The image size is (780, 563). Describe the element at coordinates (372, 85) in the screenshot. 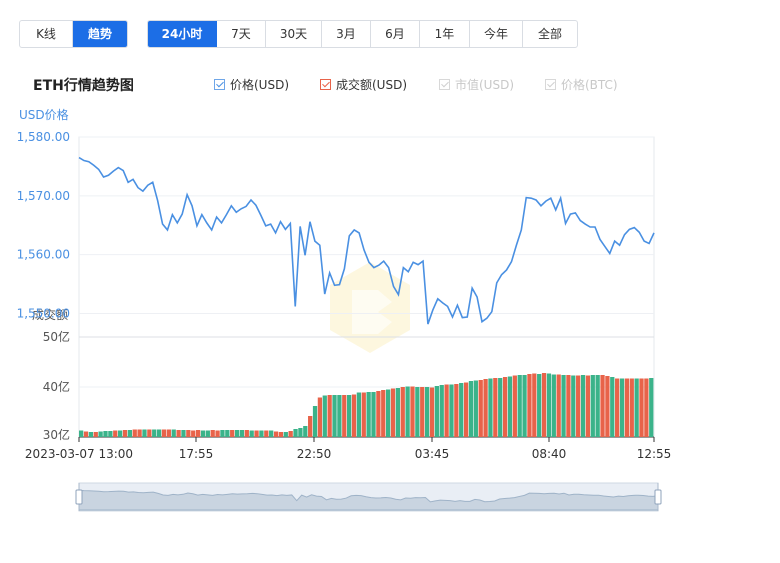

I see `legend-label: 成交额(USD)` at that location.